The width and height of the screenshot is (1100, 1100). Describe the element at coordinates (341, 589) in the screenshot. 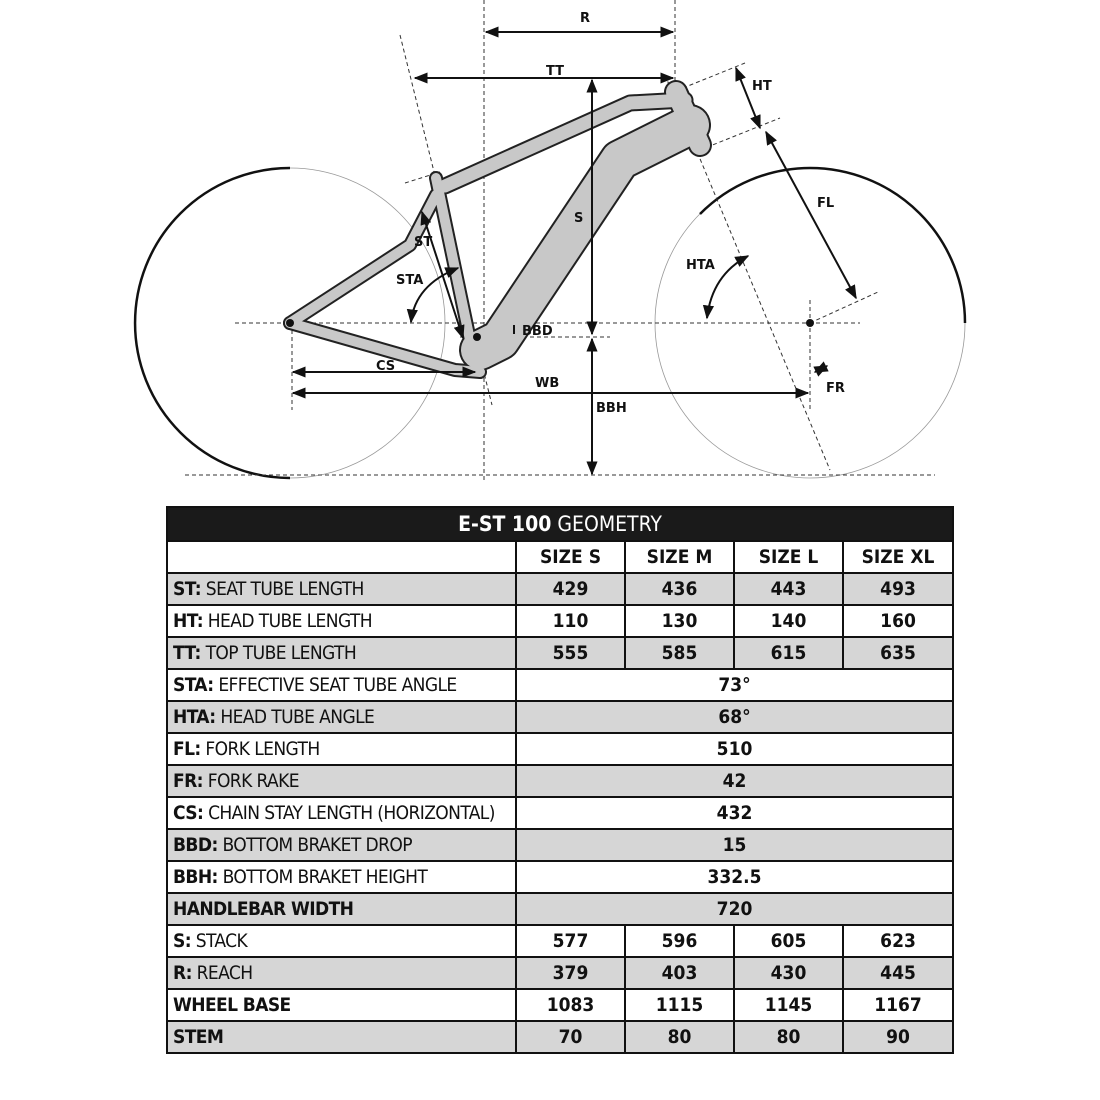

I see `row-label: ST: SEAT TUBE LENGTH` at that location.